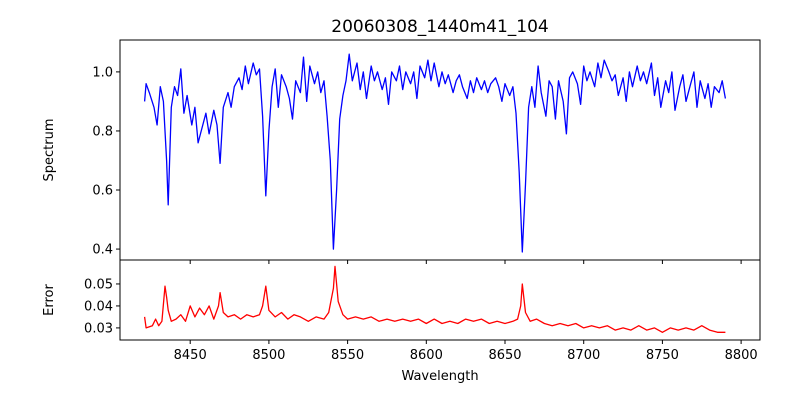 This screenshot has width=800, height=404. What do you see at coordinates (504, 355) in the screenshot?
I see `xtick-label: 8650` at bounding box center [504, 355].